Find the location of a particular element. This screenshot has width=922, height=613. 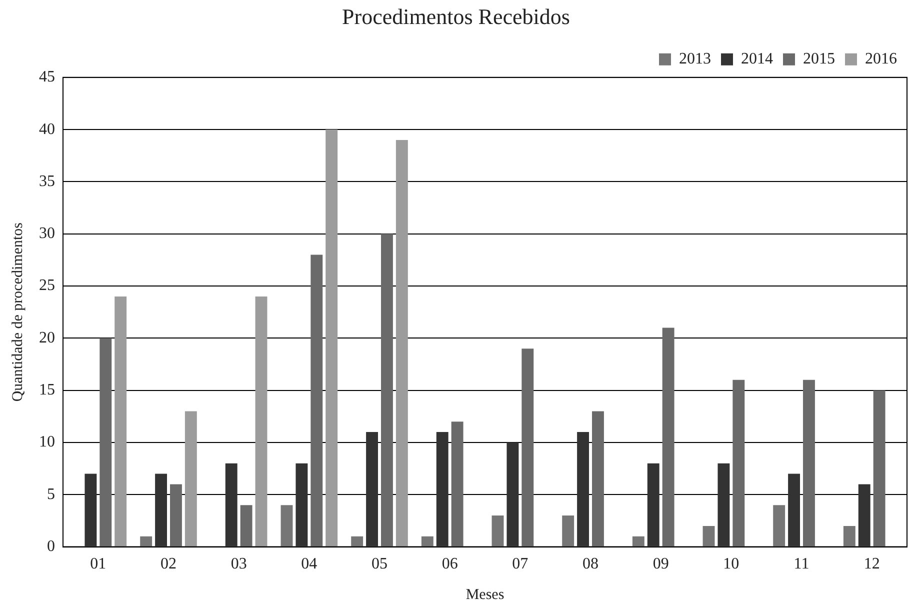

y-tick-label: 10 is located at coordinates (47, 442).